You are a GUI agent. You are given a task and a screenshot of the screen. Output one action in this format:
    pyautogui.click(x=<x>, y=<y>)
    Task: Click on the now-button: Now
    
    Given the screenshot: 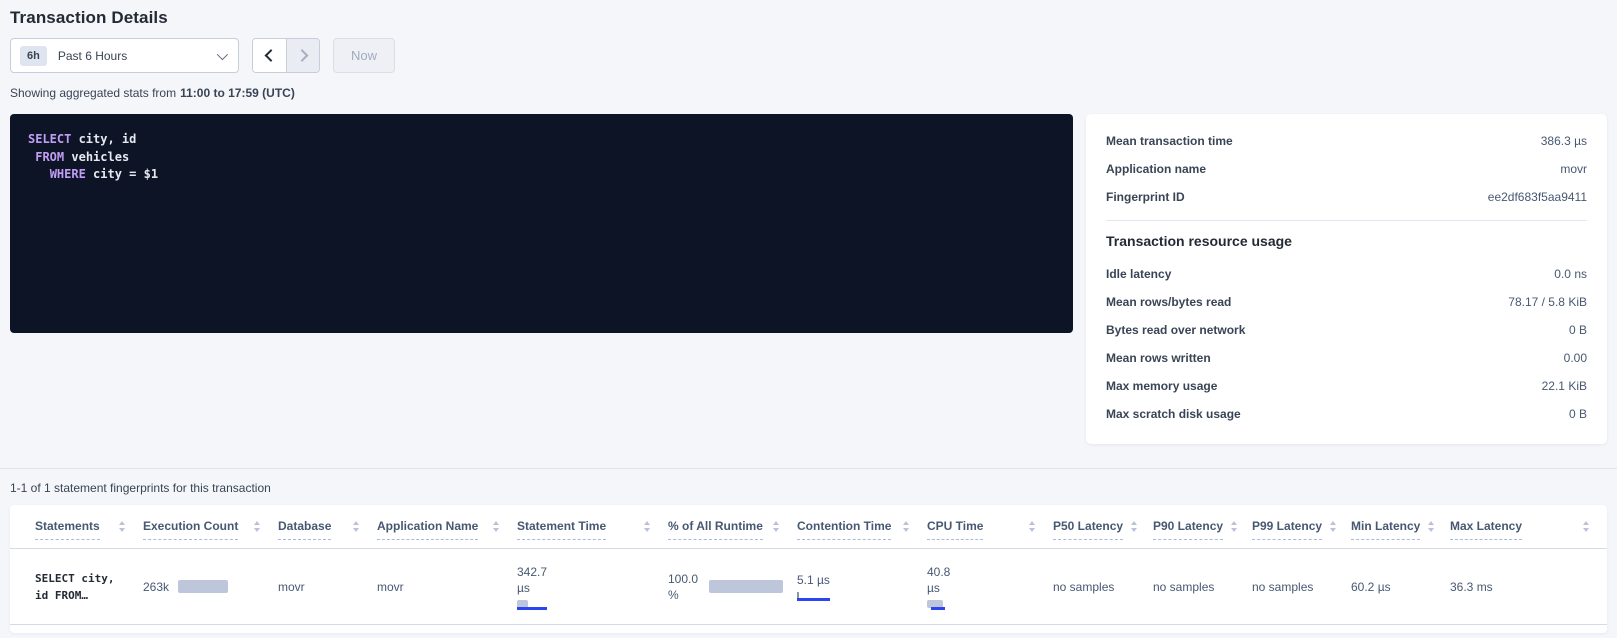 What is the action you would take?
    pyautogui.click(x=364, y=55)
    